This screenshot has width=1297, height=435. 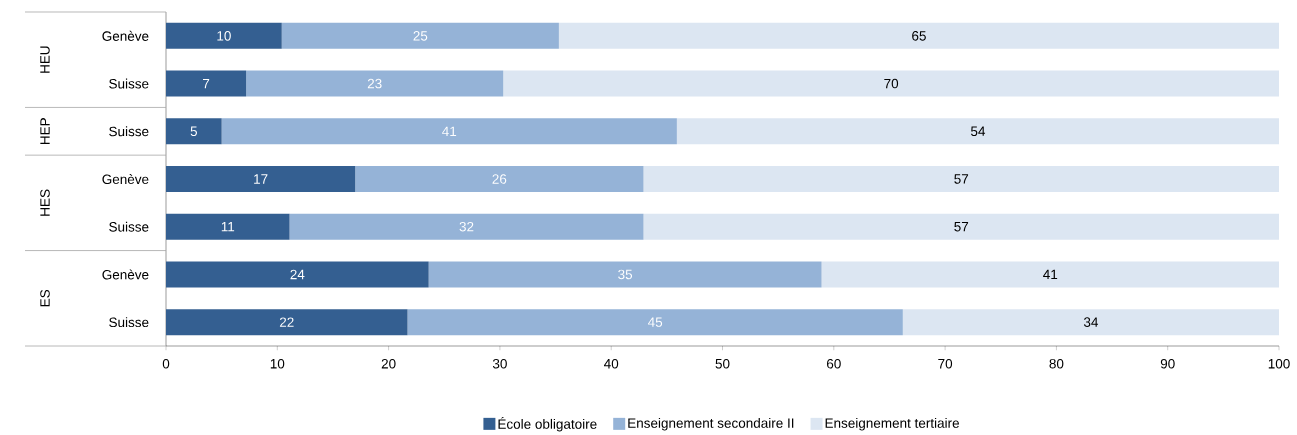 I want to click on x-tick-label: 60, so click(x=833, y=363).